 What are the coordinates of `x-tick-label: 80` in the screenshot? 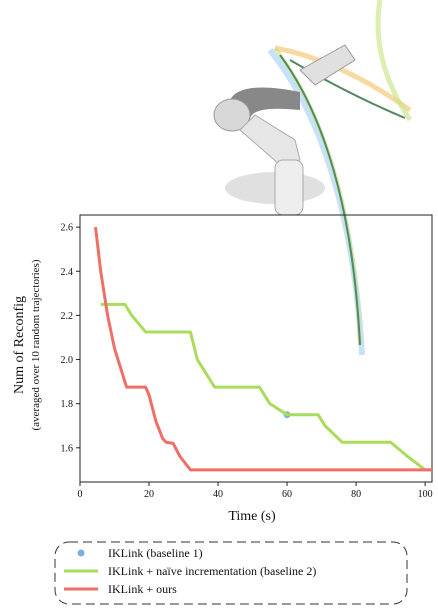 It's located at (356, 494).